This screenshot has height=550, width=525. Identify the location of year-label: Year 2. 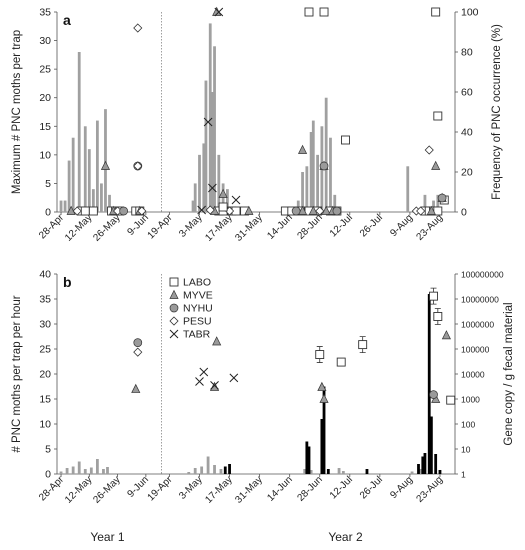
(345, 537).